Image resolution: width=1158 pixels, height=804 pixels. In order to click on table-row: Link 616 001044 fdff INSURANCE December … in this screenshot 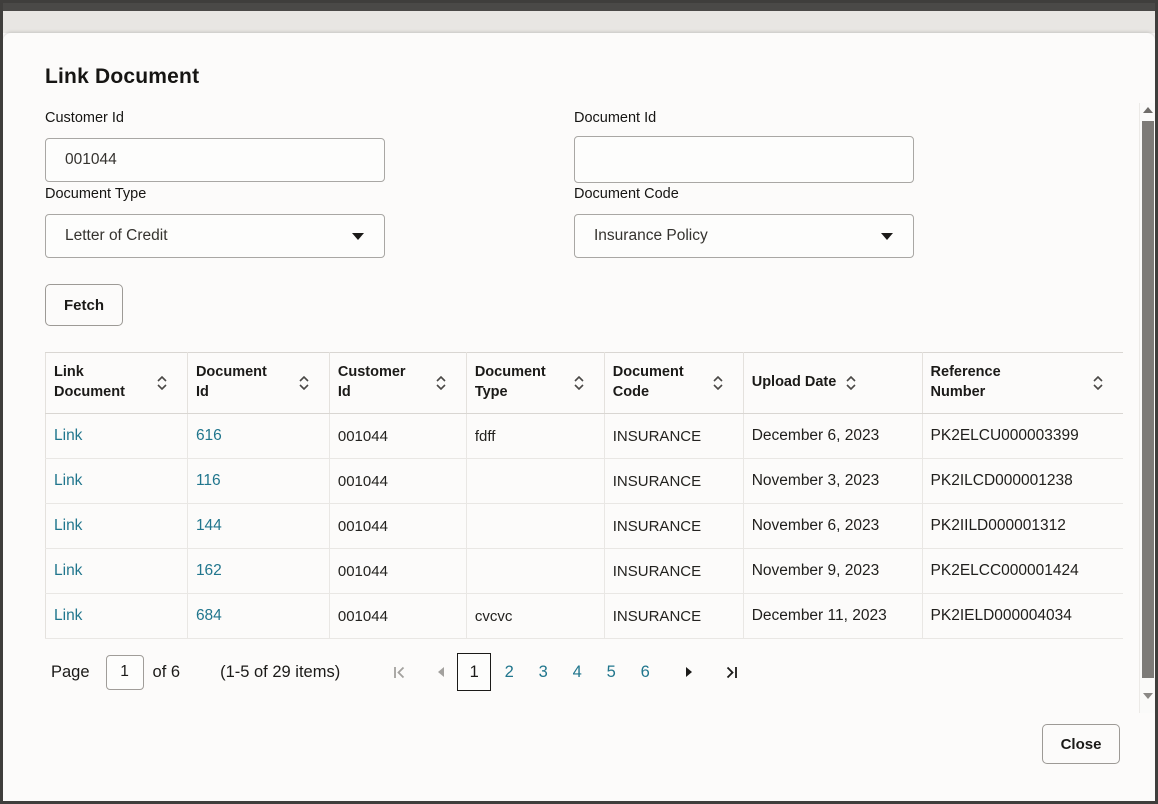, I will do `click(584, 436)`.